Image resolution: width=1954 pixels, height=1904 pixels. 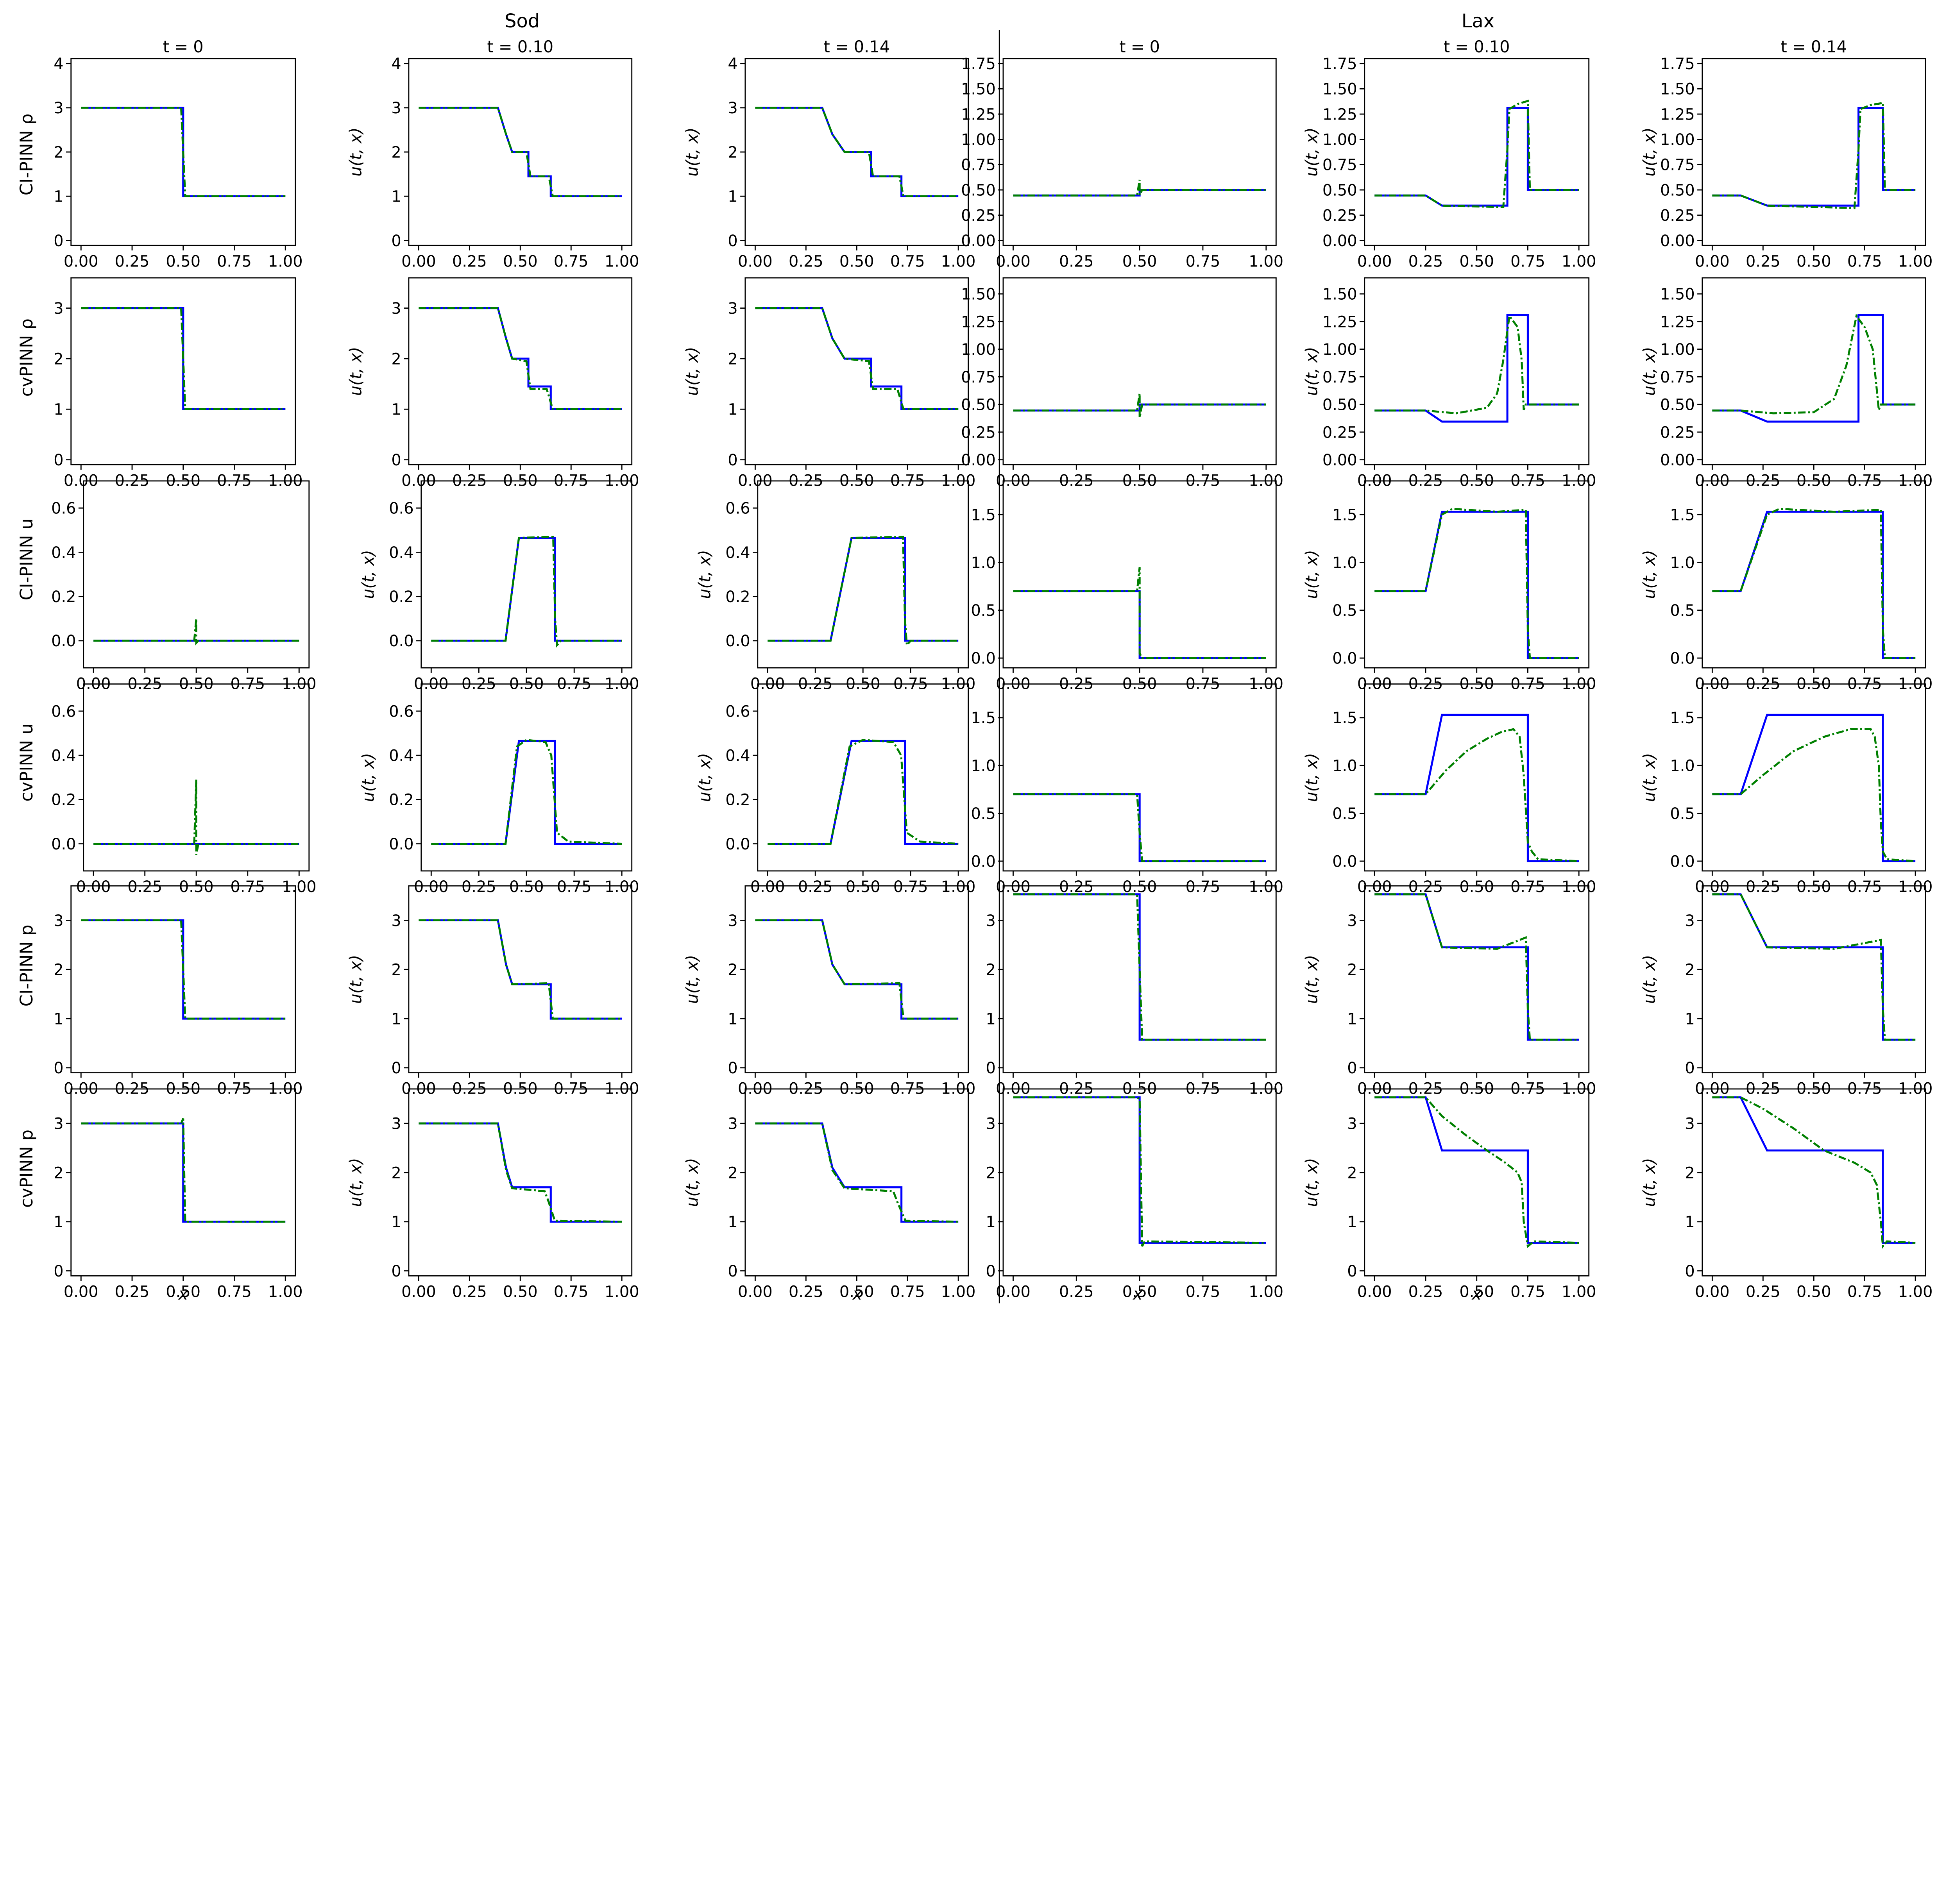 What do you see at coordinates (829, 154) in the screenshot?
I see `panel-sod-rho-ci-t014: 0.00 0.25 0.50 0.75 1.00 0 1 2 3 4 t = 0.14 u(t, x)` at bounding box center [829, 154].